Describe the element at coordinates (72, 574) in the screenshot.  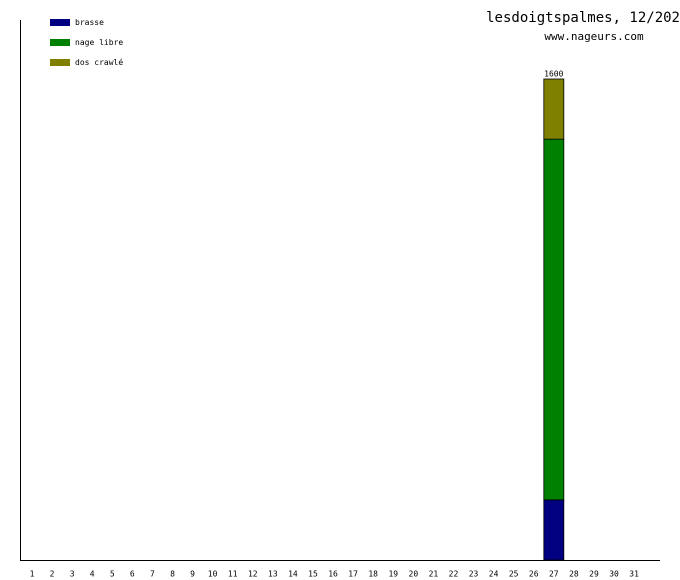
I see `x-tick-label: 3` at that location.